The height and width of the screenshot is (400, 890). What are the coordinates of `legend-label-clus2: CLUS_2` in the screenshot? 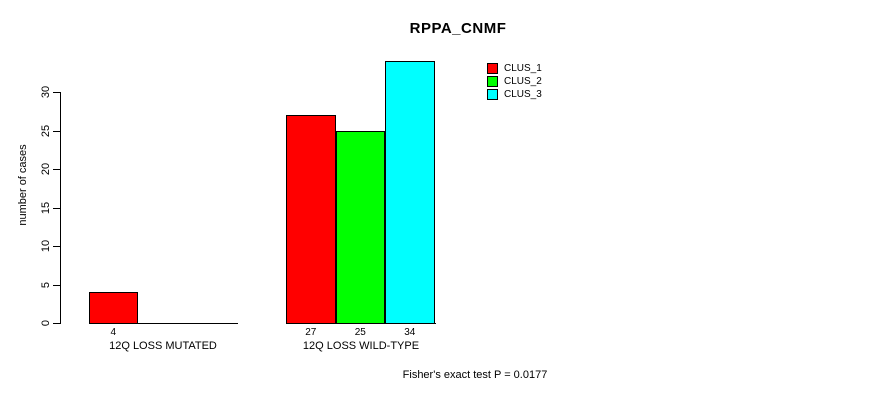 It's located at (523, 81).